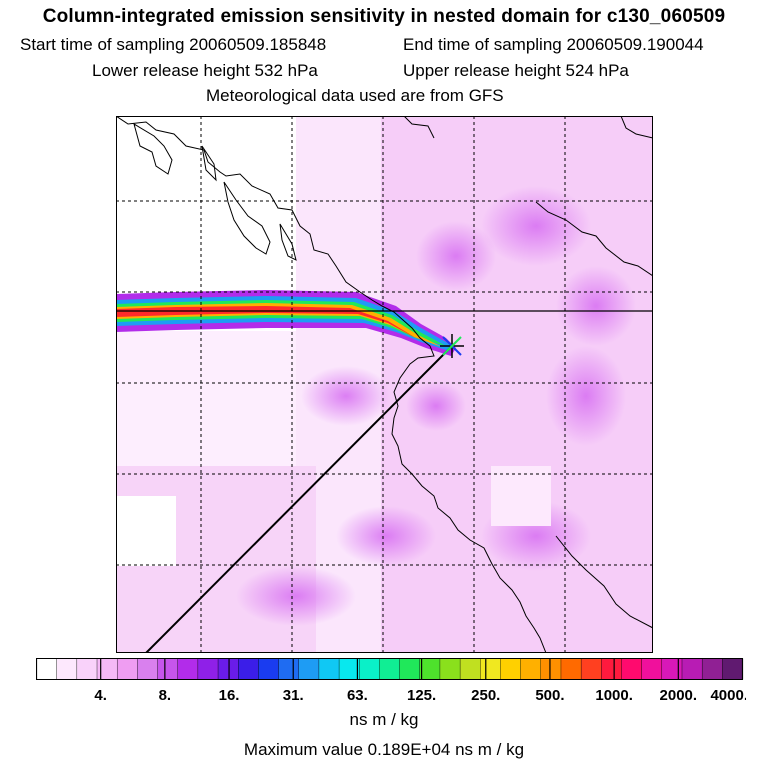  I want to click on colorbar-tick-label: 8., so click(165, 695).